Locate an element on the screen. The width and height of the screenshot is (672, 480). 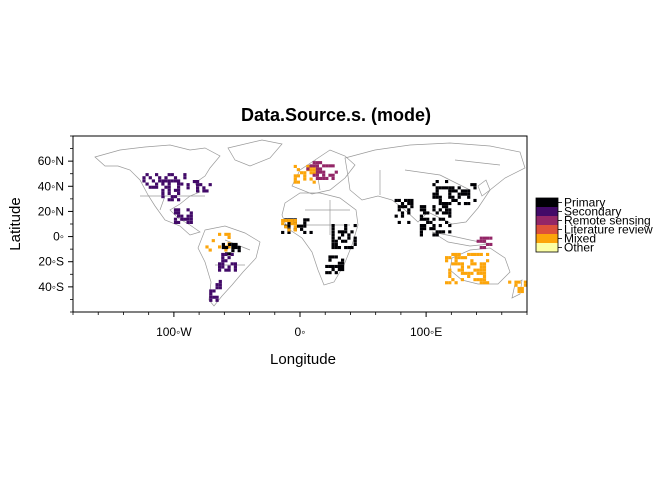
legend-label: Secondary is located at coordinates (592, 212).